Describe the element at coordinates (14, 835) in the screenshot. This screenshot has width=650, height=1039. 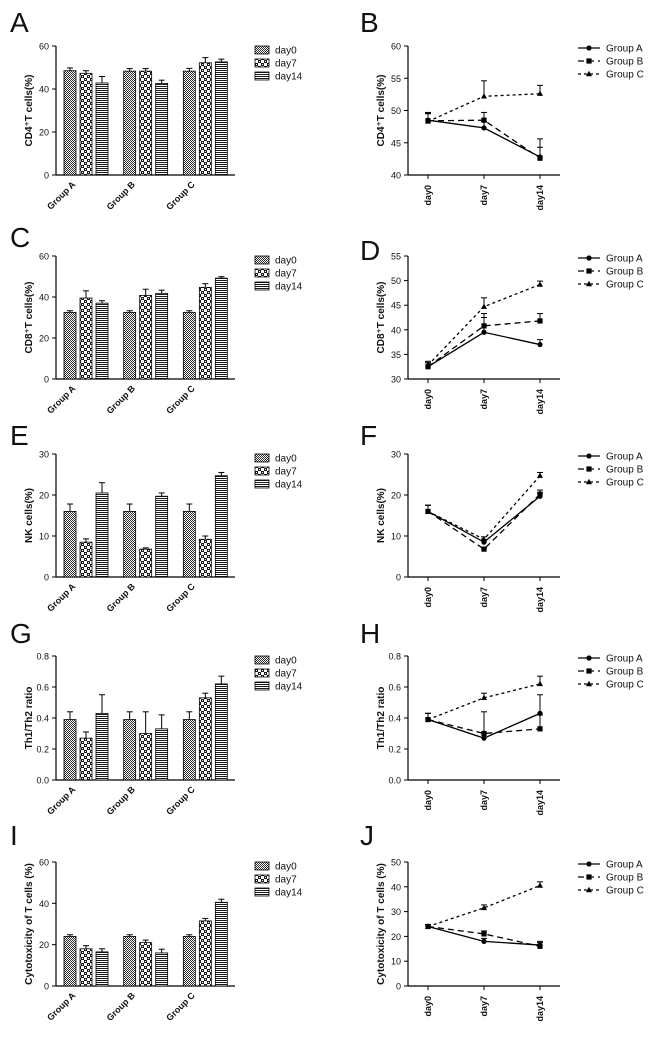
I see `panel-label: I` at that location.